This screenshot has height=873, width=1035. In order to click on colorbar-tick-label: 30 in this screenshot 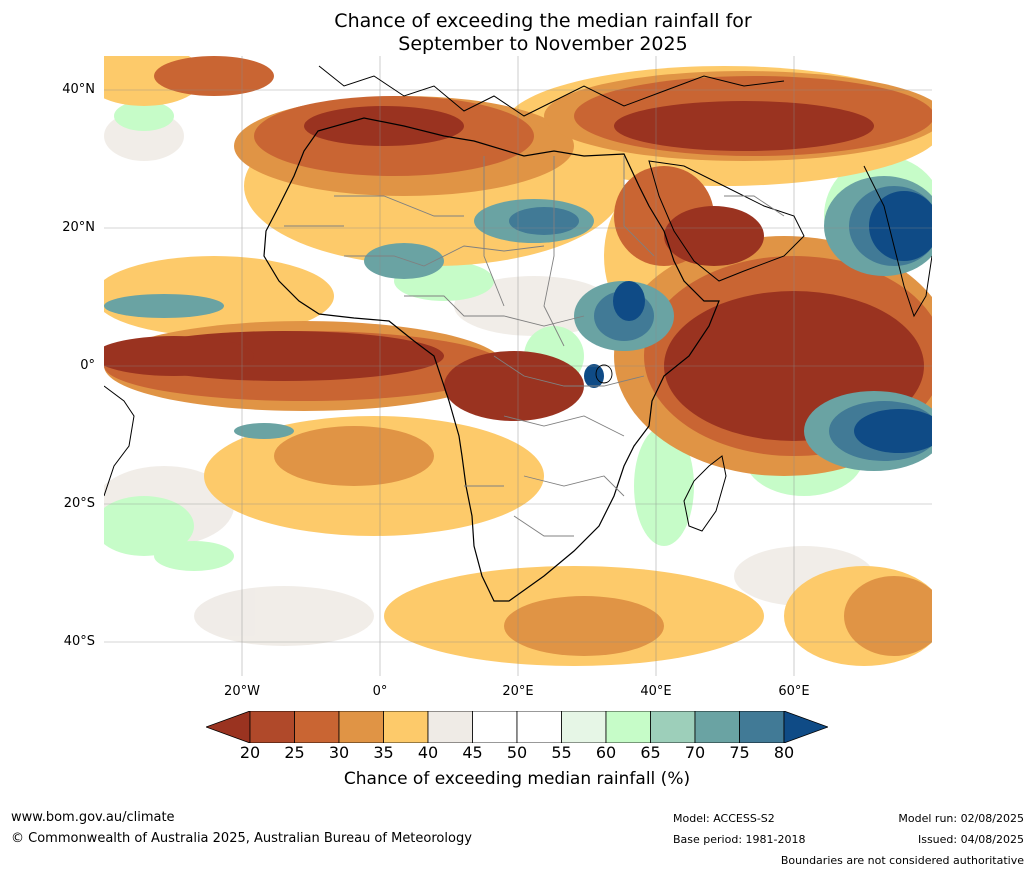, I will do `click(339, 752)`.